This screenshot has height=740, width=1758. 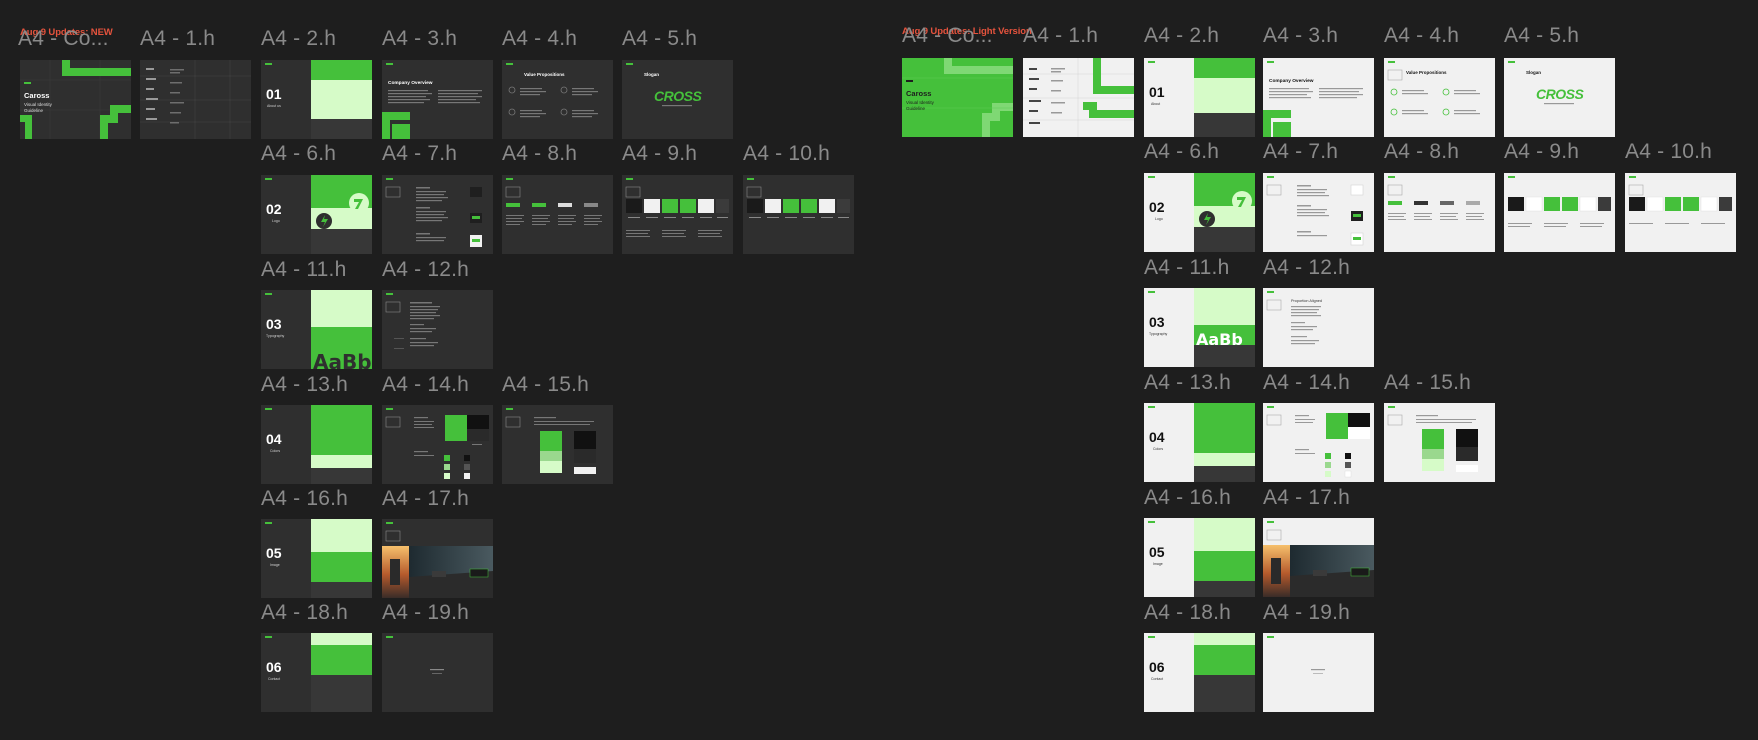 I want to click on frame-dark-5: Slogan CROSS, so click(x=677, y=99).